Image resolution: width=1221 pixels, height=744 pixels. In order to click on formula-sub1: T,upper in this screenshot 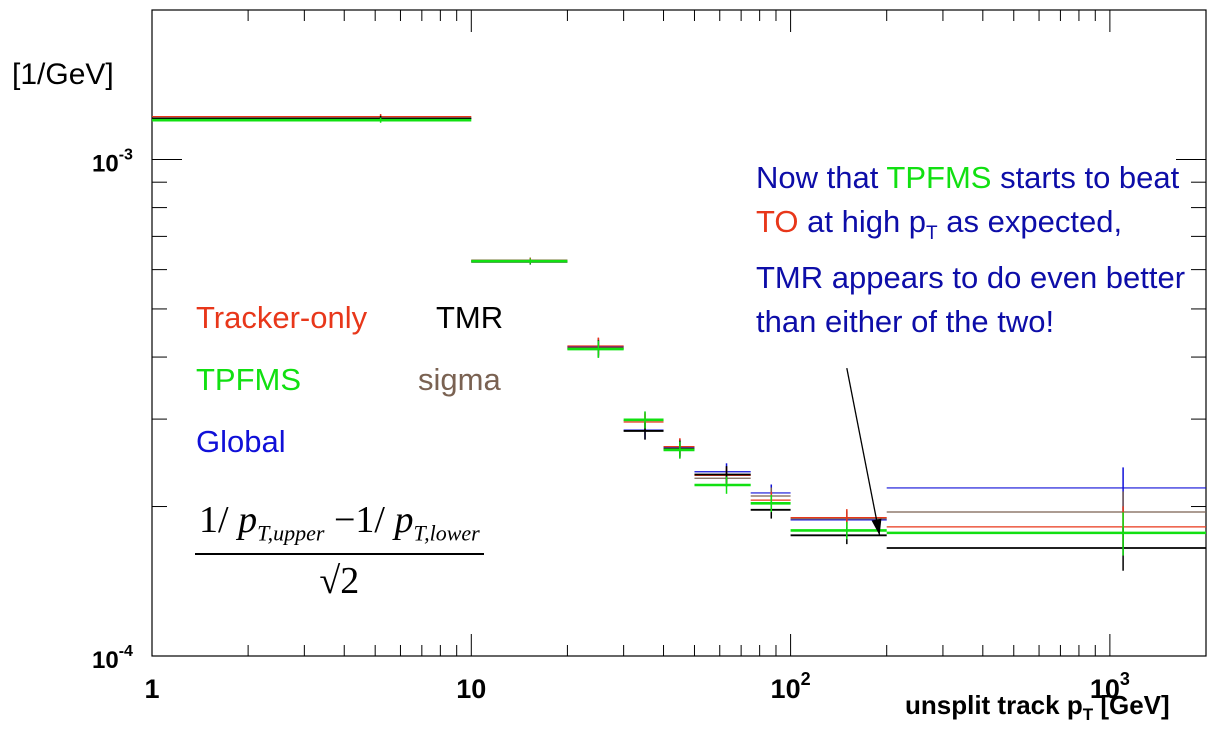, I will do `click(291, 533)`.